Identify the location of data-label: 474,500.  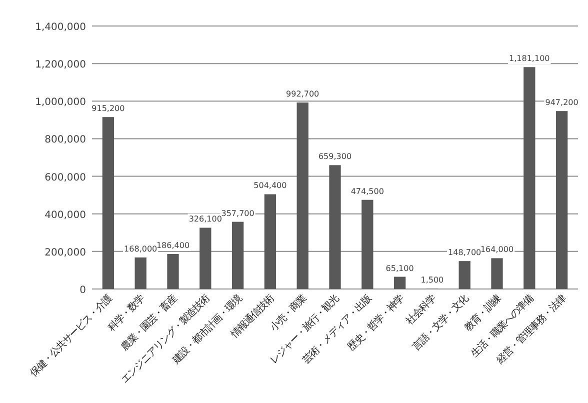
(367, 191).